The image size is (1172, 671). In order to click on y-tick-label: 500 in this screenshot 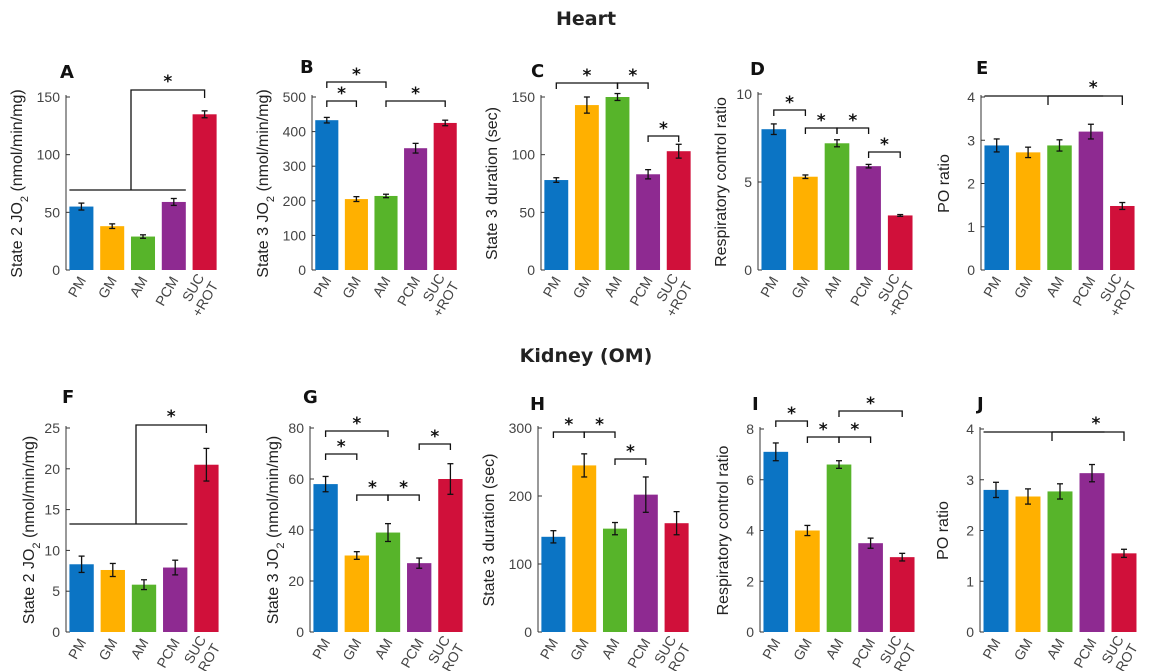, I will do `click(295, 97)`.